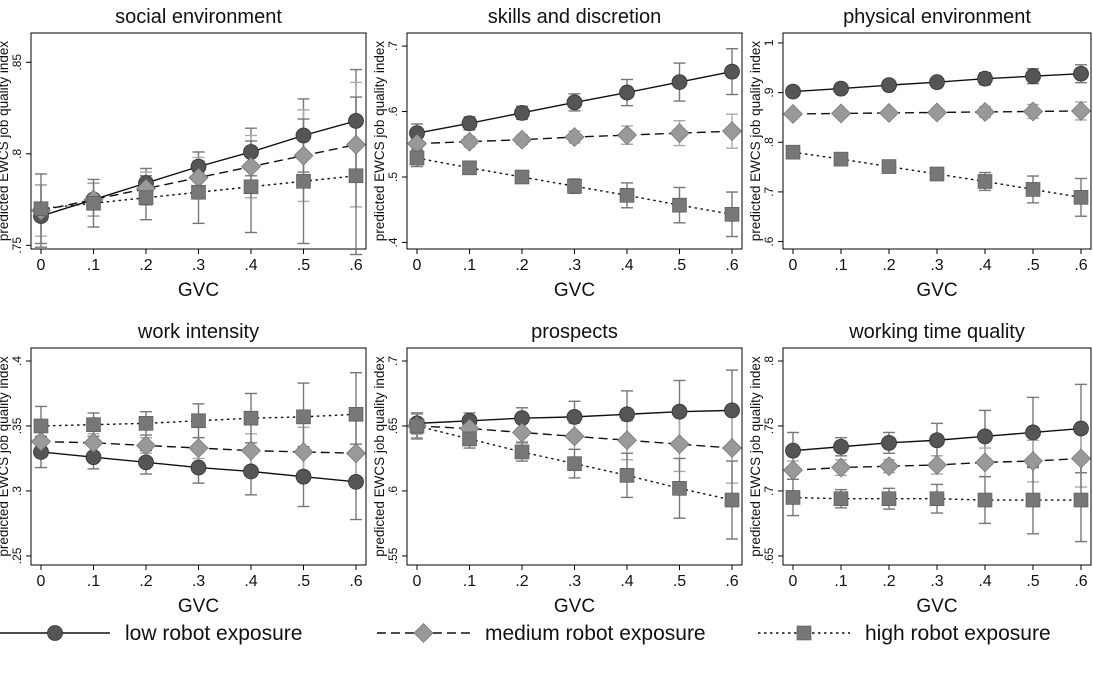 The height and width of the screenshot is (674, 1093). Describe the element at coordinates (769, 92) in the screenshot. I see `y-tick-label: .9` at that location.